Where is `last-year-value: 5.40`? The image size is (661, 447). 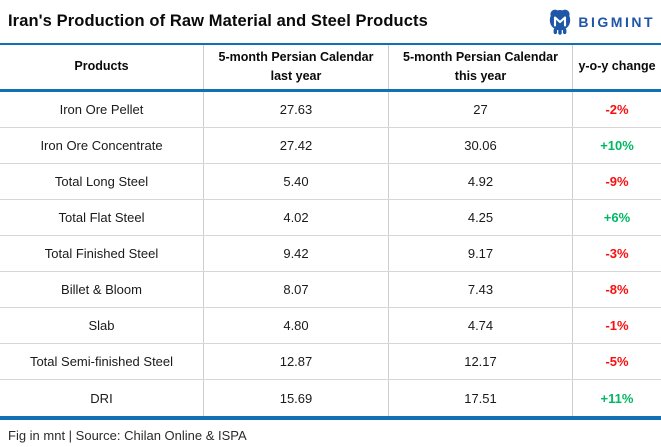 last-year-value: 5.40 is located at coordinates (295, 181).